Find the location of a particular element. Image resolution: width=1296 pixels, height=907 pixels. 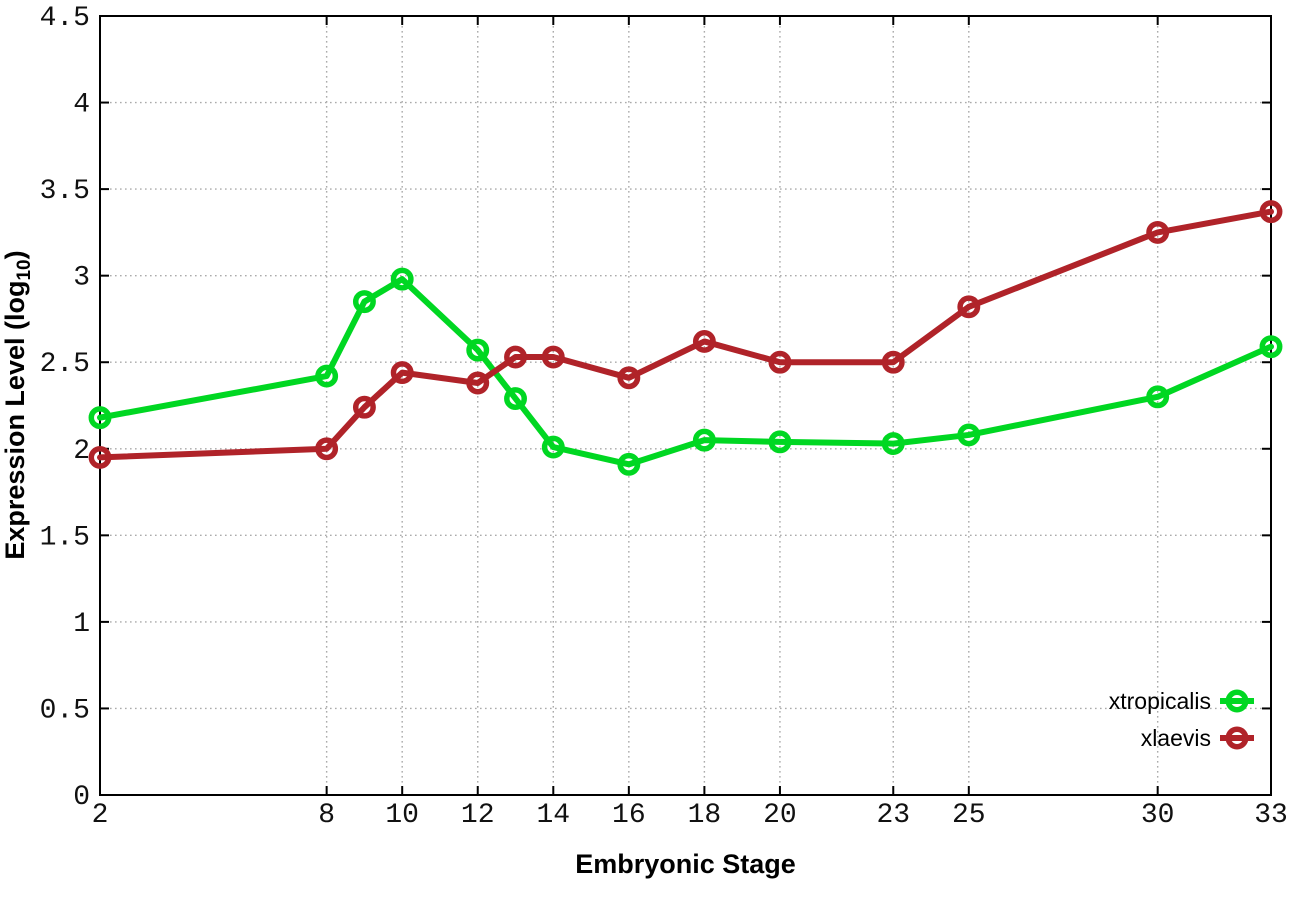

y-axis-title-end: ) is located at coordinates (15, 255).